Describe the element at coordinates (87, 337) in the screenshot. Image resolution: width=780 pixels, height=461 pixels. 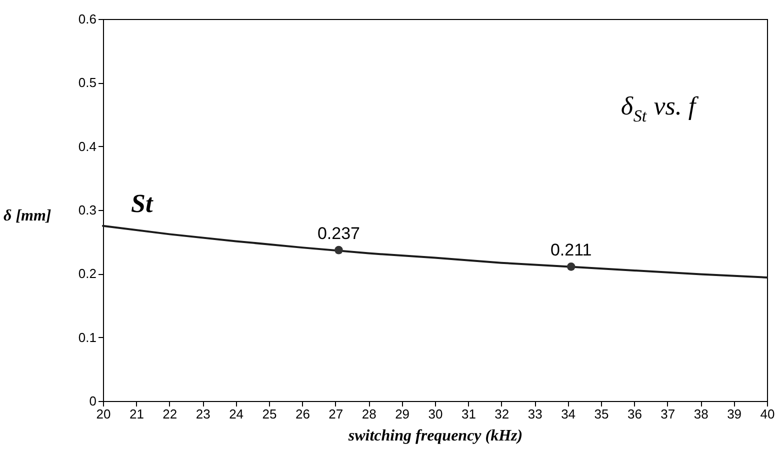
I see `y-tick-label: 0.1` at that location.